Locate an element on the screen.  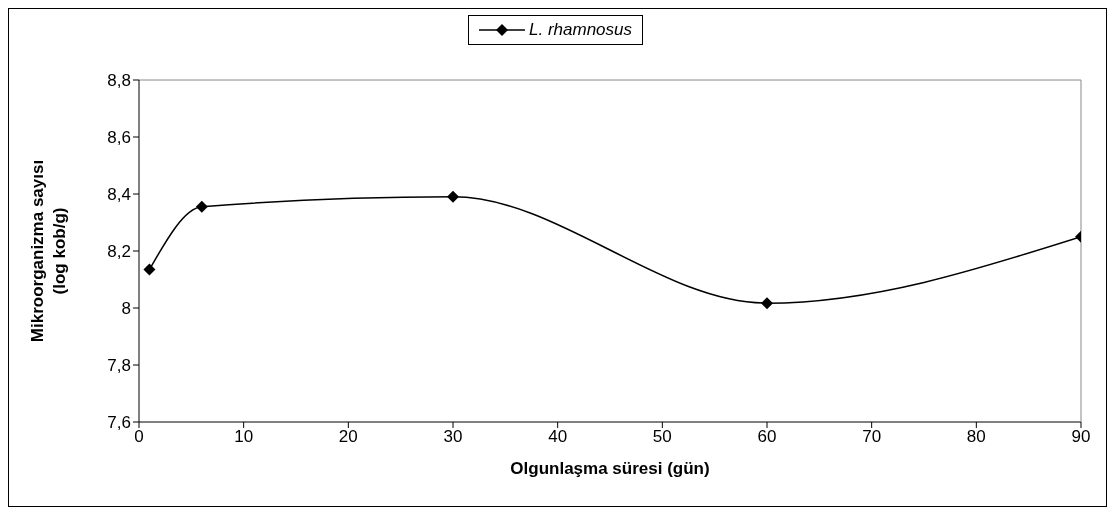
x-tick-label: 30 is located at coordinates (453, 437).